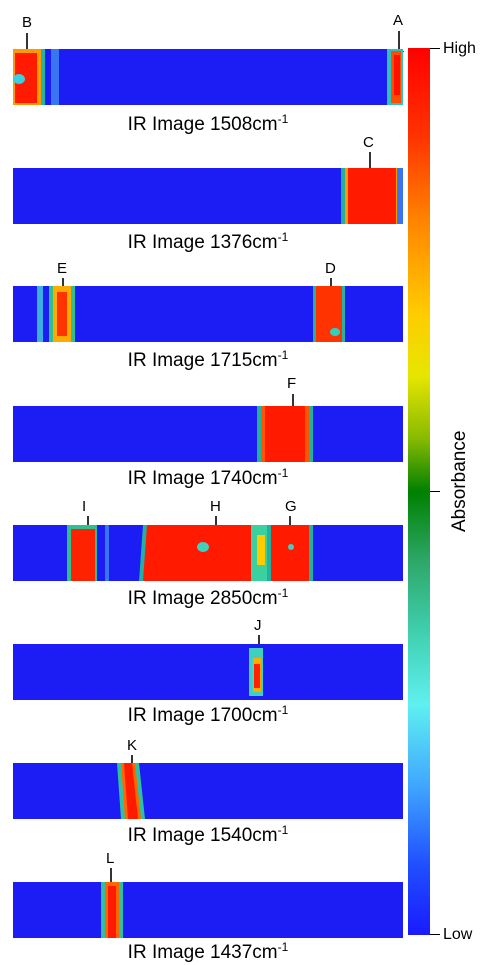 This screenshot has width=480, height=965. I want to click on marker-i: I, so click(84, 506).